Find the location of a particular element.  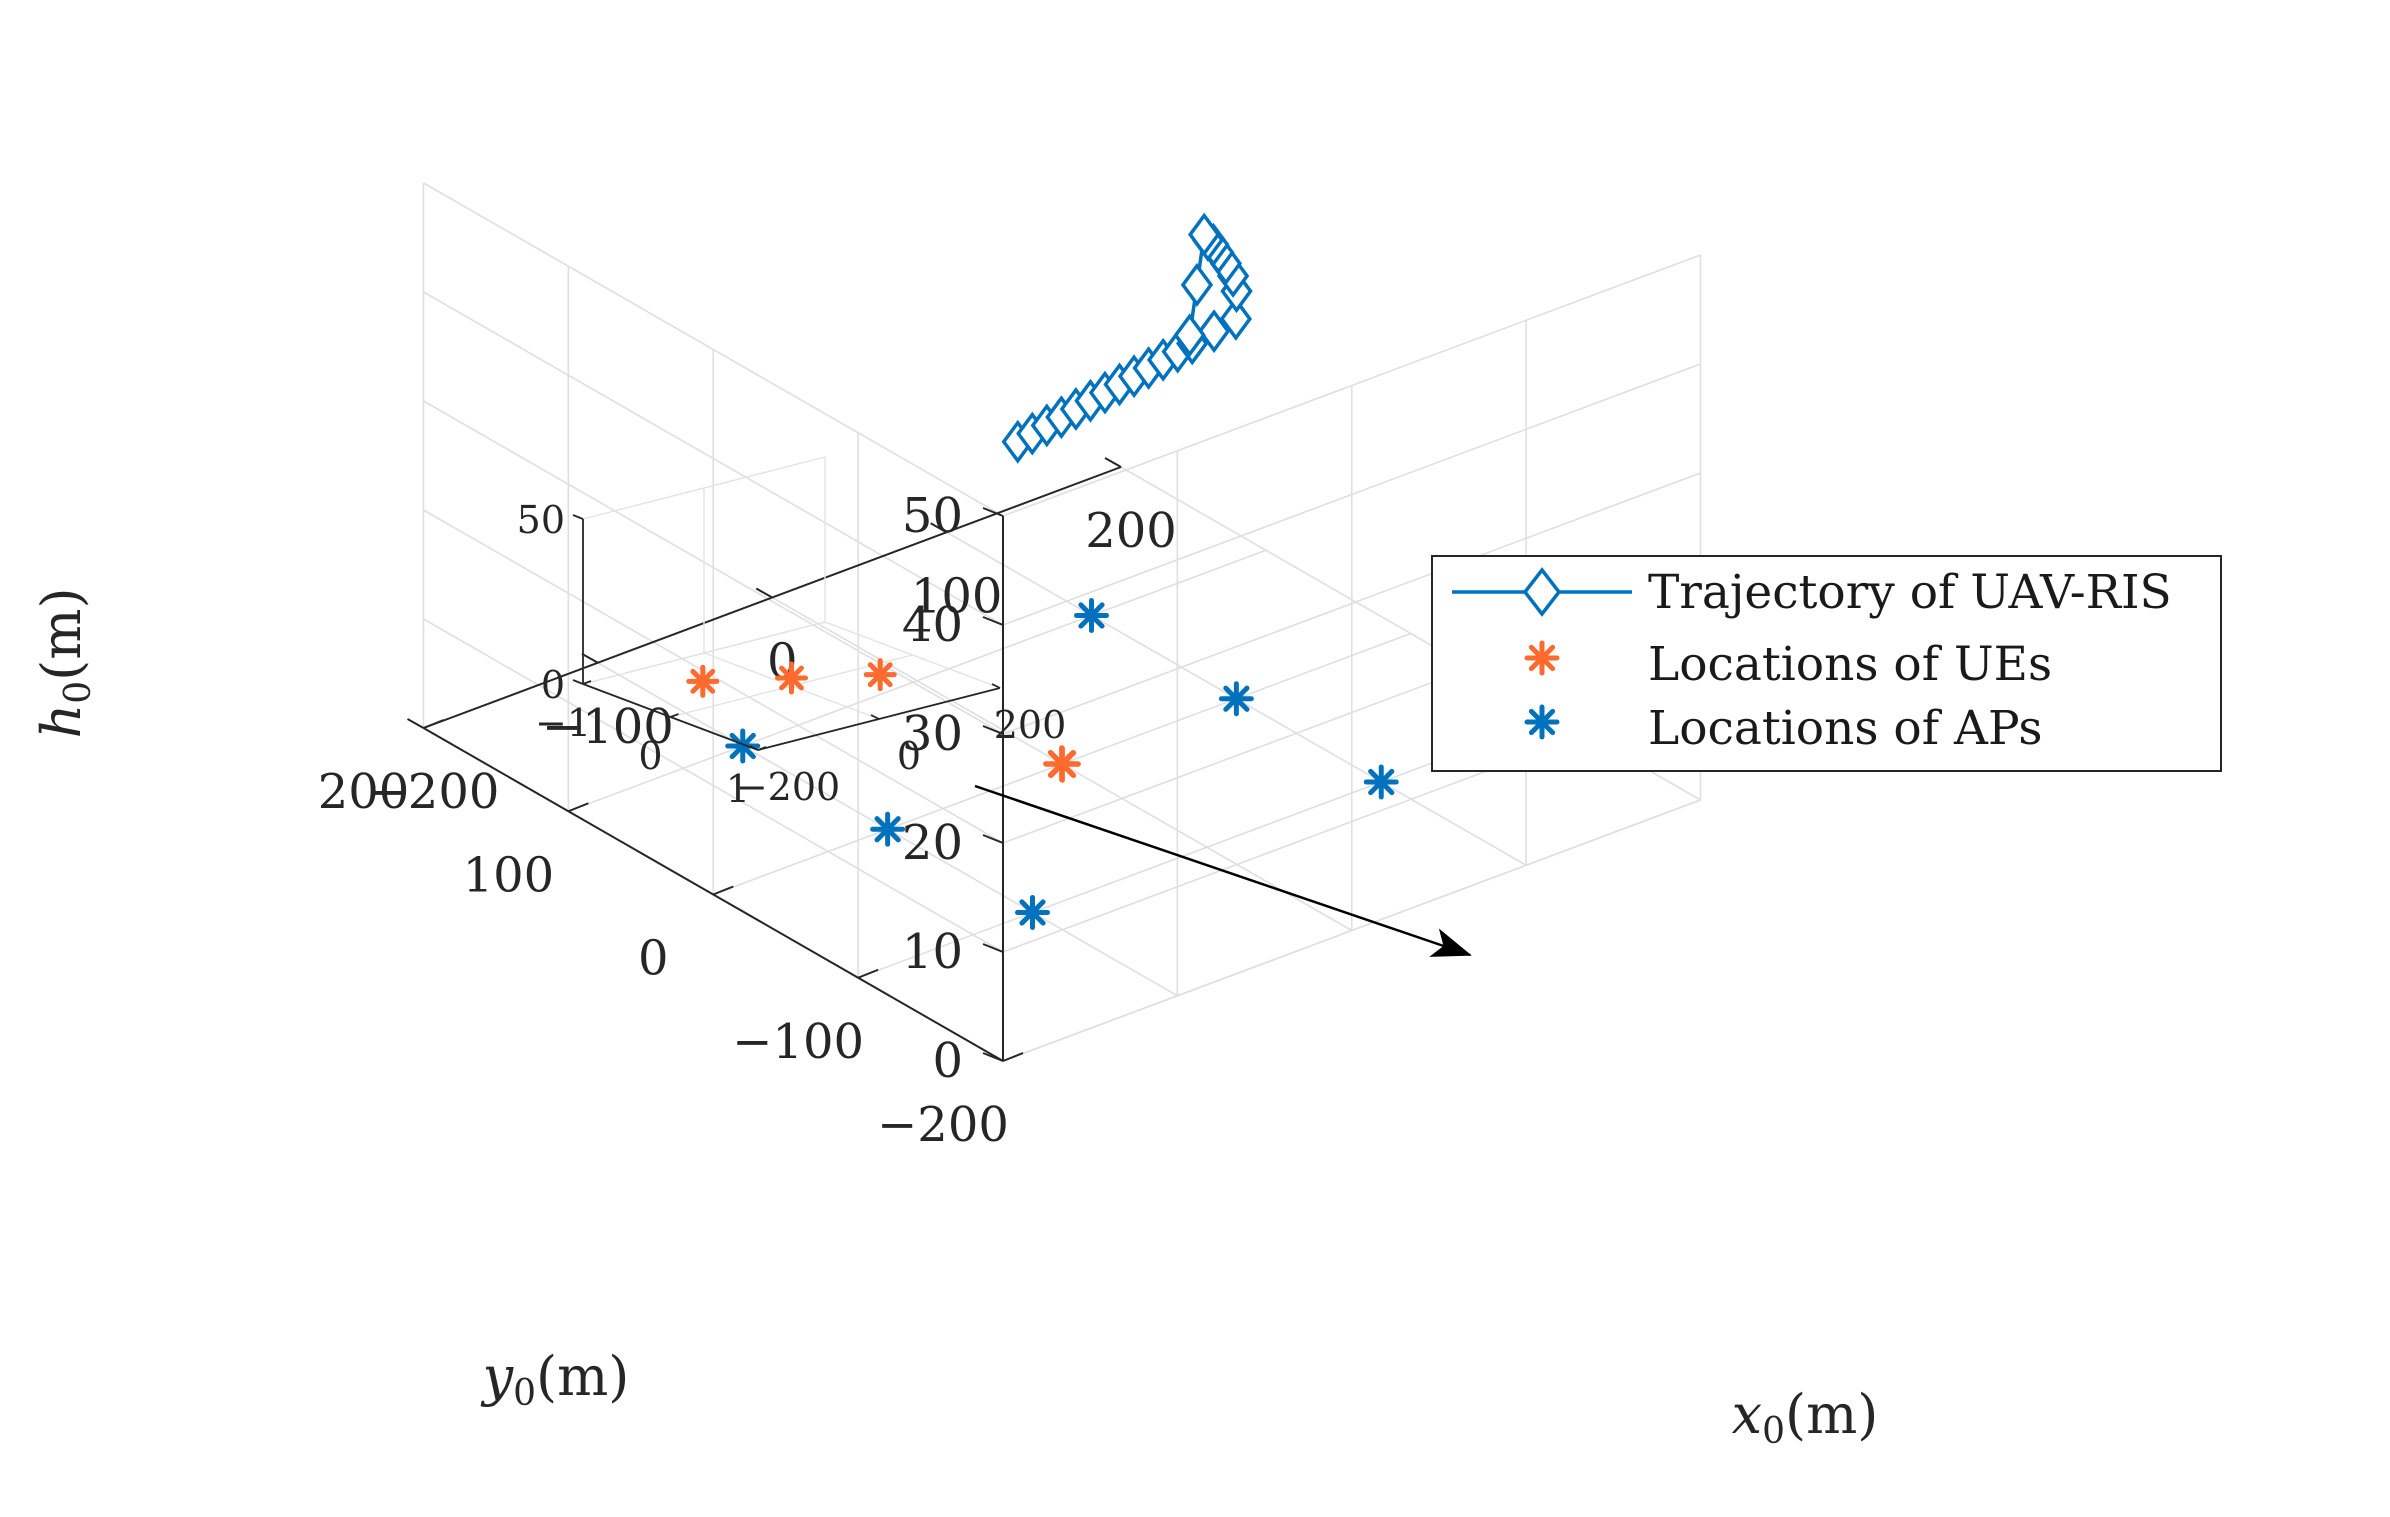

z-tick-label: 20 is located at coordinates (932, 843).